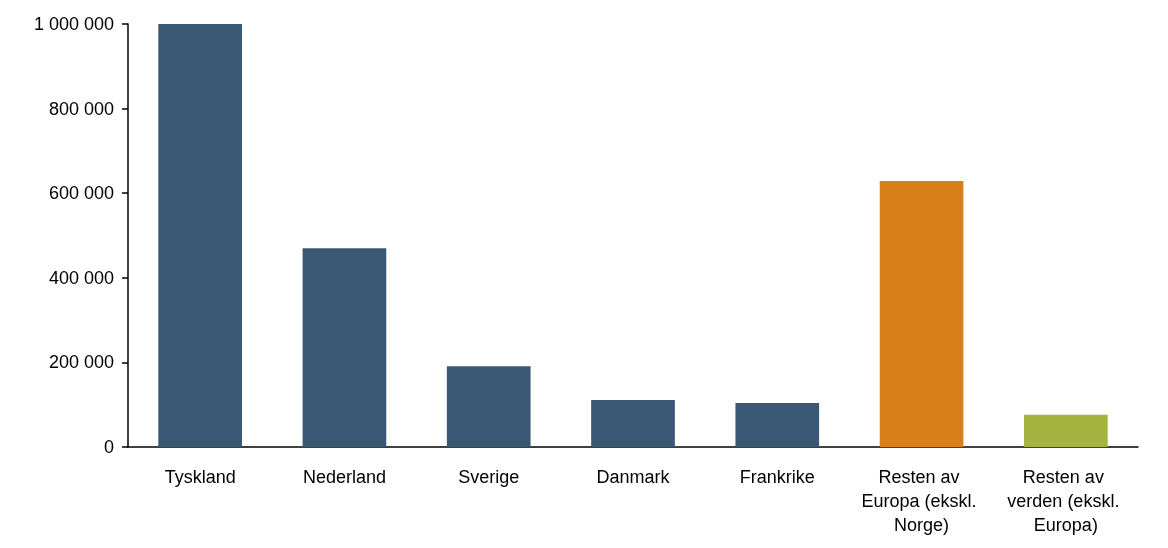  I want to click on x-tick-label: Sverige, so click(489, 477).